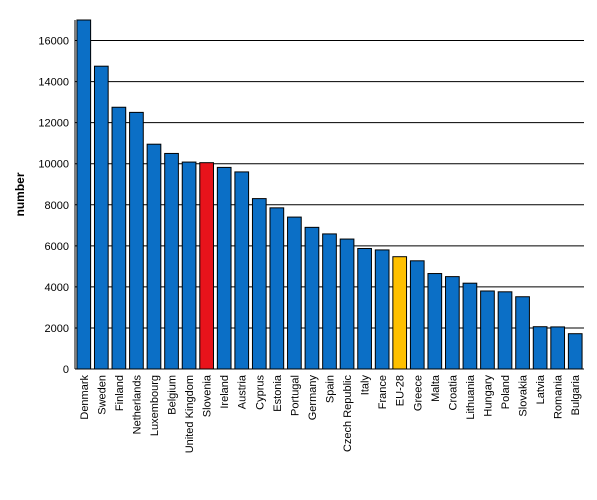 The width and height of the screenshot is (597, 500). Describe the element at coordinates (558, 348) in the screenshot. I see `bar-romania` at that location.